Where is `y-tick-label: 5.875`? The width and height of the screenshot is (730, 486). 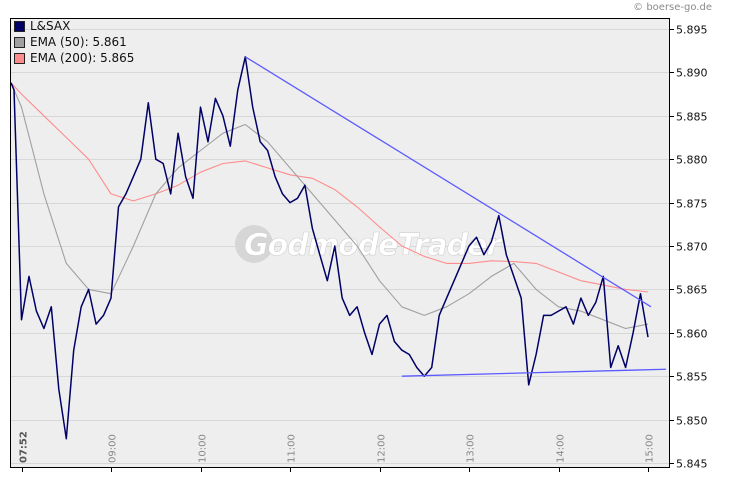 y-tick-label: 5.875 is located at coordinates (692, 204).